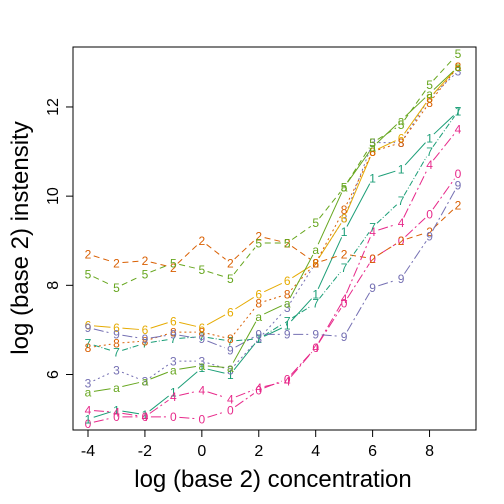 This screenshot has height=504, width=504. I want to click on x-tick-label: 8, so click(429, 451).